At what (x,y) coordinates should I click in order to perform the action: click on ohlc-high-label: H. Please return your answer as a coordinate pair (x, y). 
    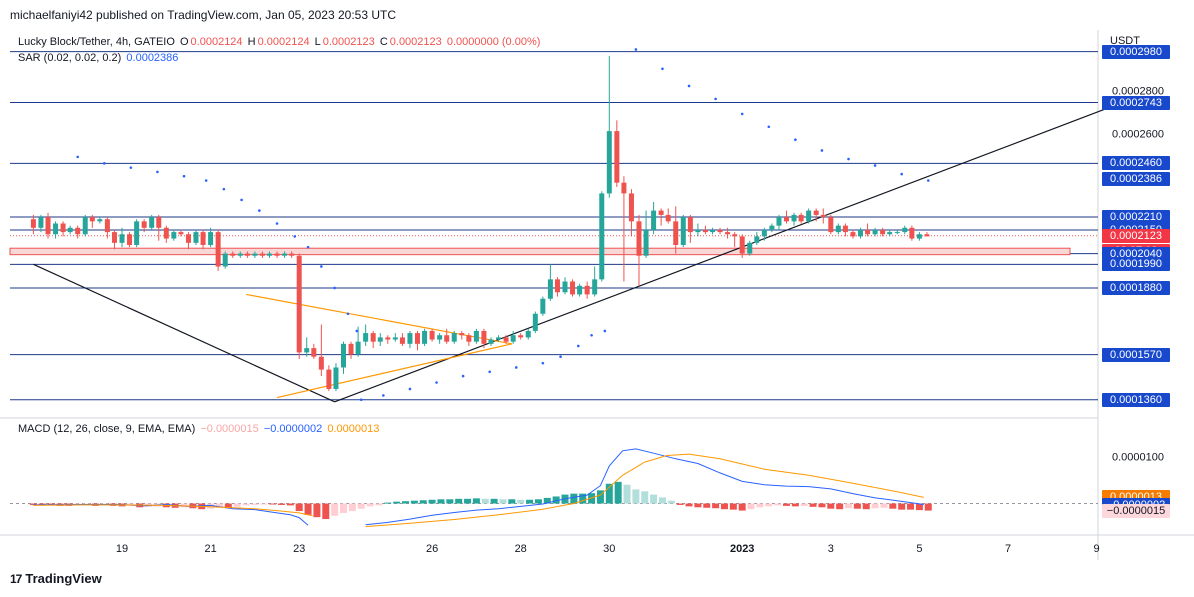
    Looking at the image, I should click on (251, 42).